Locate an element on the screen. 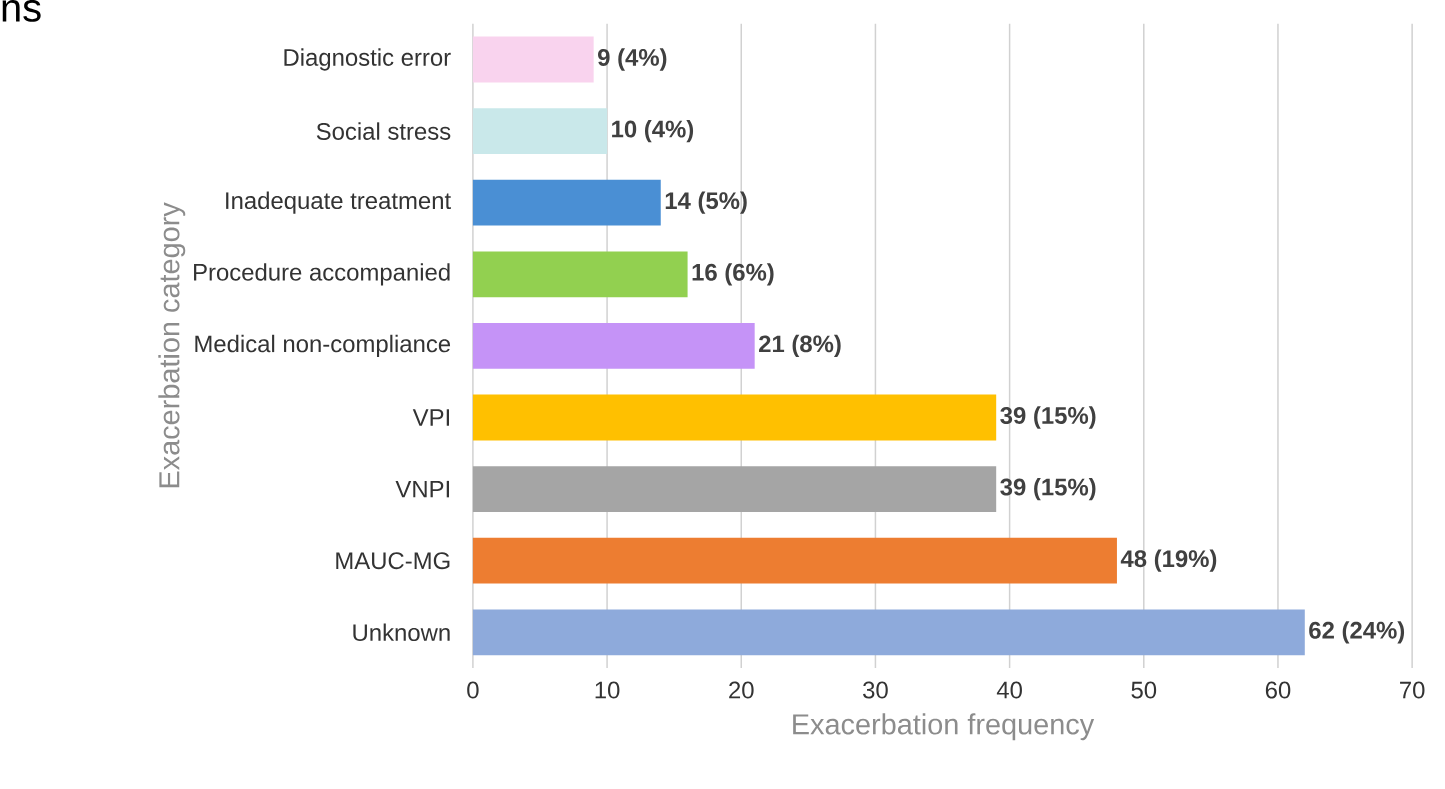 This screenshot has height=789, width=1445. x-tick-label: 40 is located at coordinates (1009, 690).